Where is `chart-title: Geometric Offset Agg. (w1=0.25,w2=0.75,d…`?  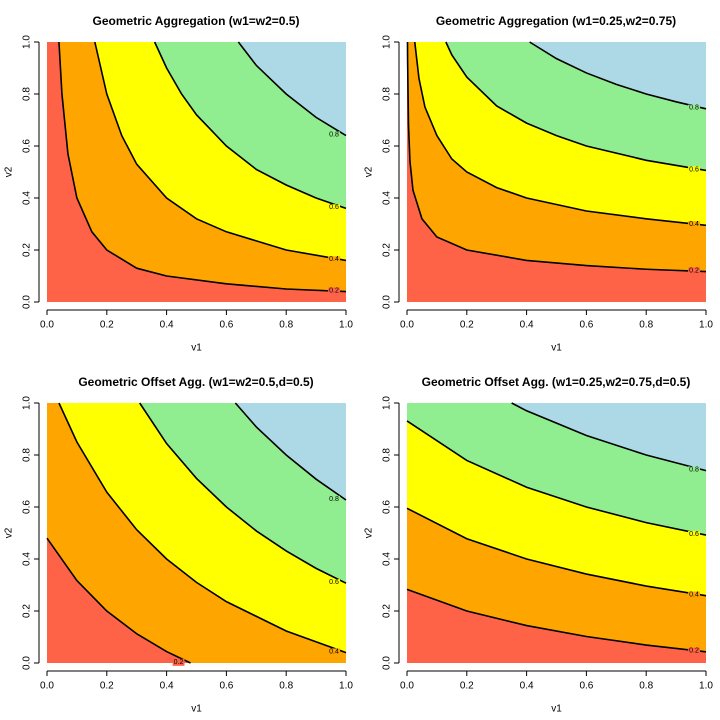
chart-title: Geometric Offset Agg. (w1=0.25,w2=0.75,d… is located at coordinates (556, 382).